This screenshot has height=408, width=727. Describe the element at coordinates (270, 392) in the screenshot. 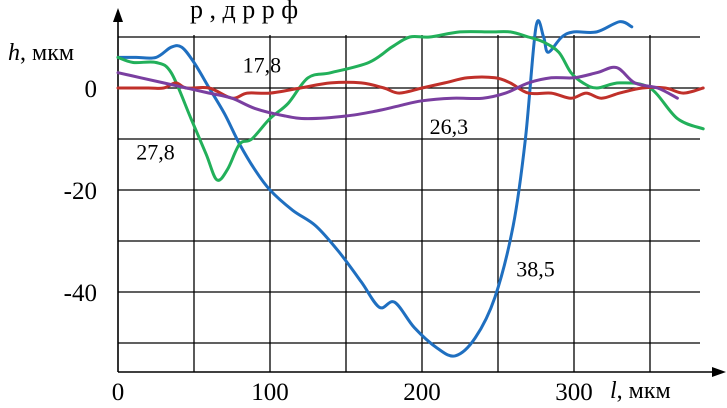

I see `x-tick-label: 100` at that location.